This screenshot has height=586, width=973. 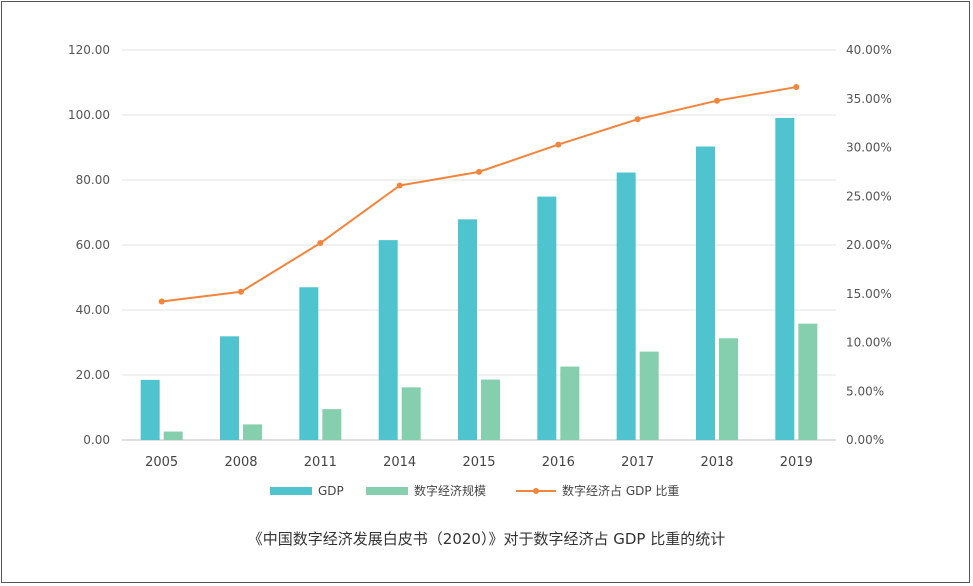 I want to click on y-right-tick-label: 20.00%, so click(x=869, y=245).